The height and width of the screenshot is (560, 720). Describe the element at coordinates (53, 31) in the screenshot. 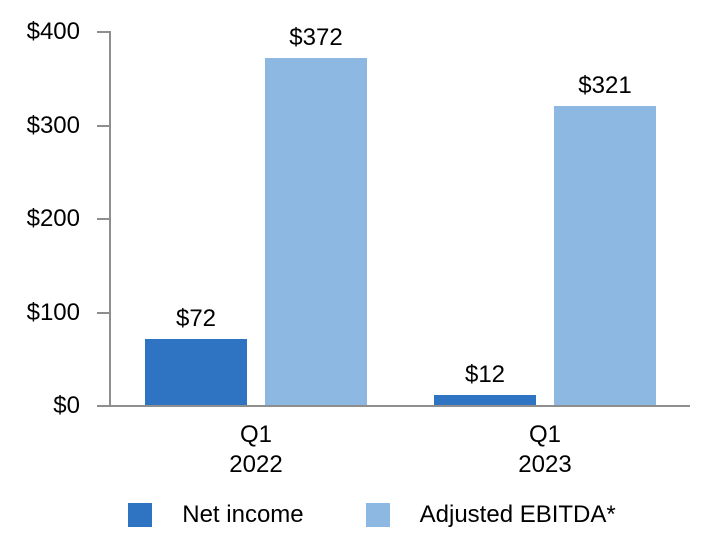

I see `y-tick-label: $400` at that location.